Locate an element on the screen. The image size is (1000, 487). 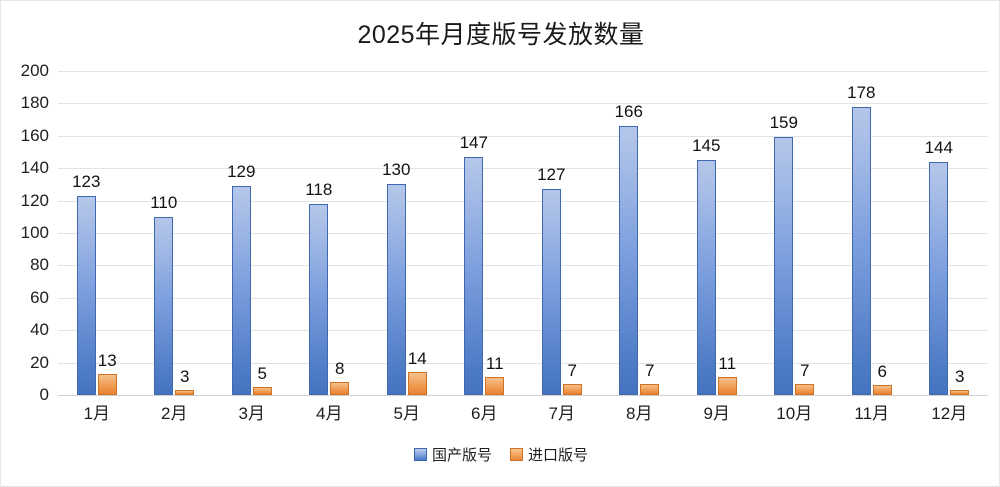
x-axis-tick-label: 3月 is located at coordinates (251, 413).